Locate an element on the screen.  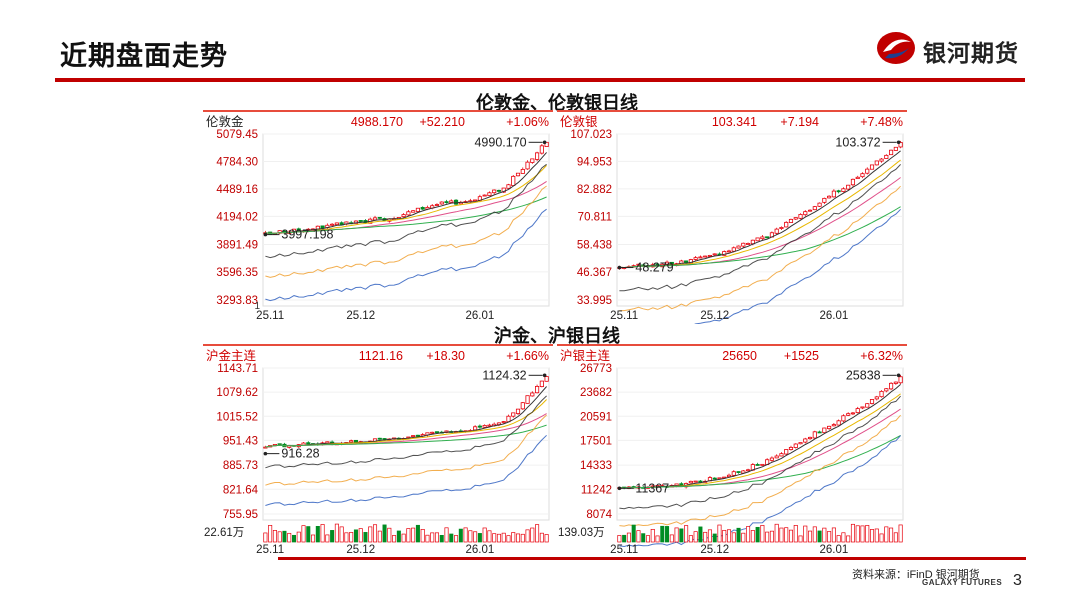
y-tick-label: 885.73 is located at coordinates (240, 466).